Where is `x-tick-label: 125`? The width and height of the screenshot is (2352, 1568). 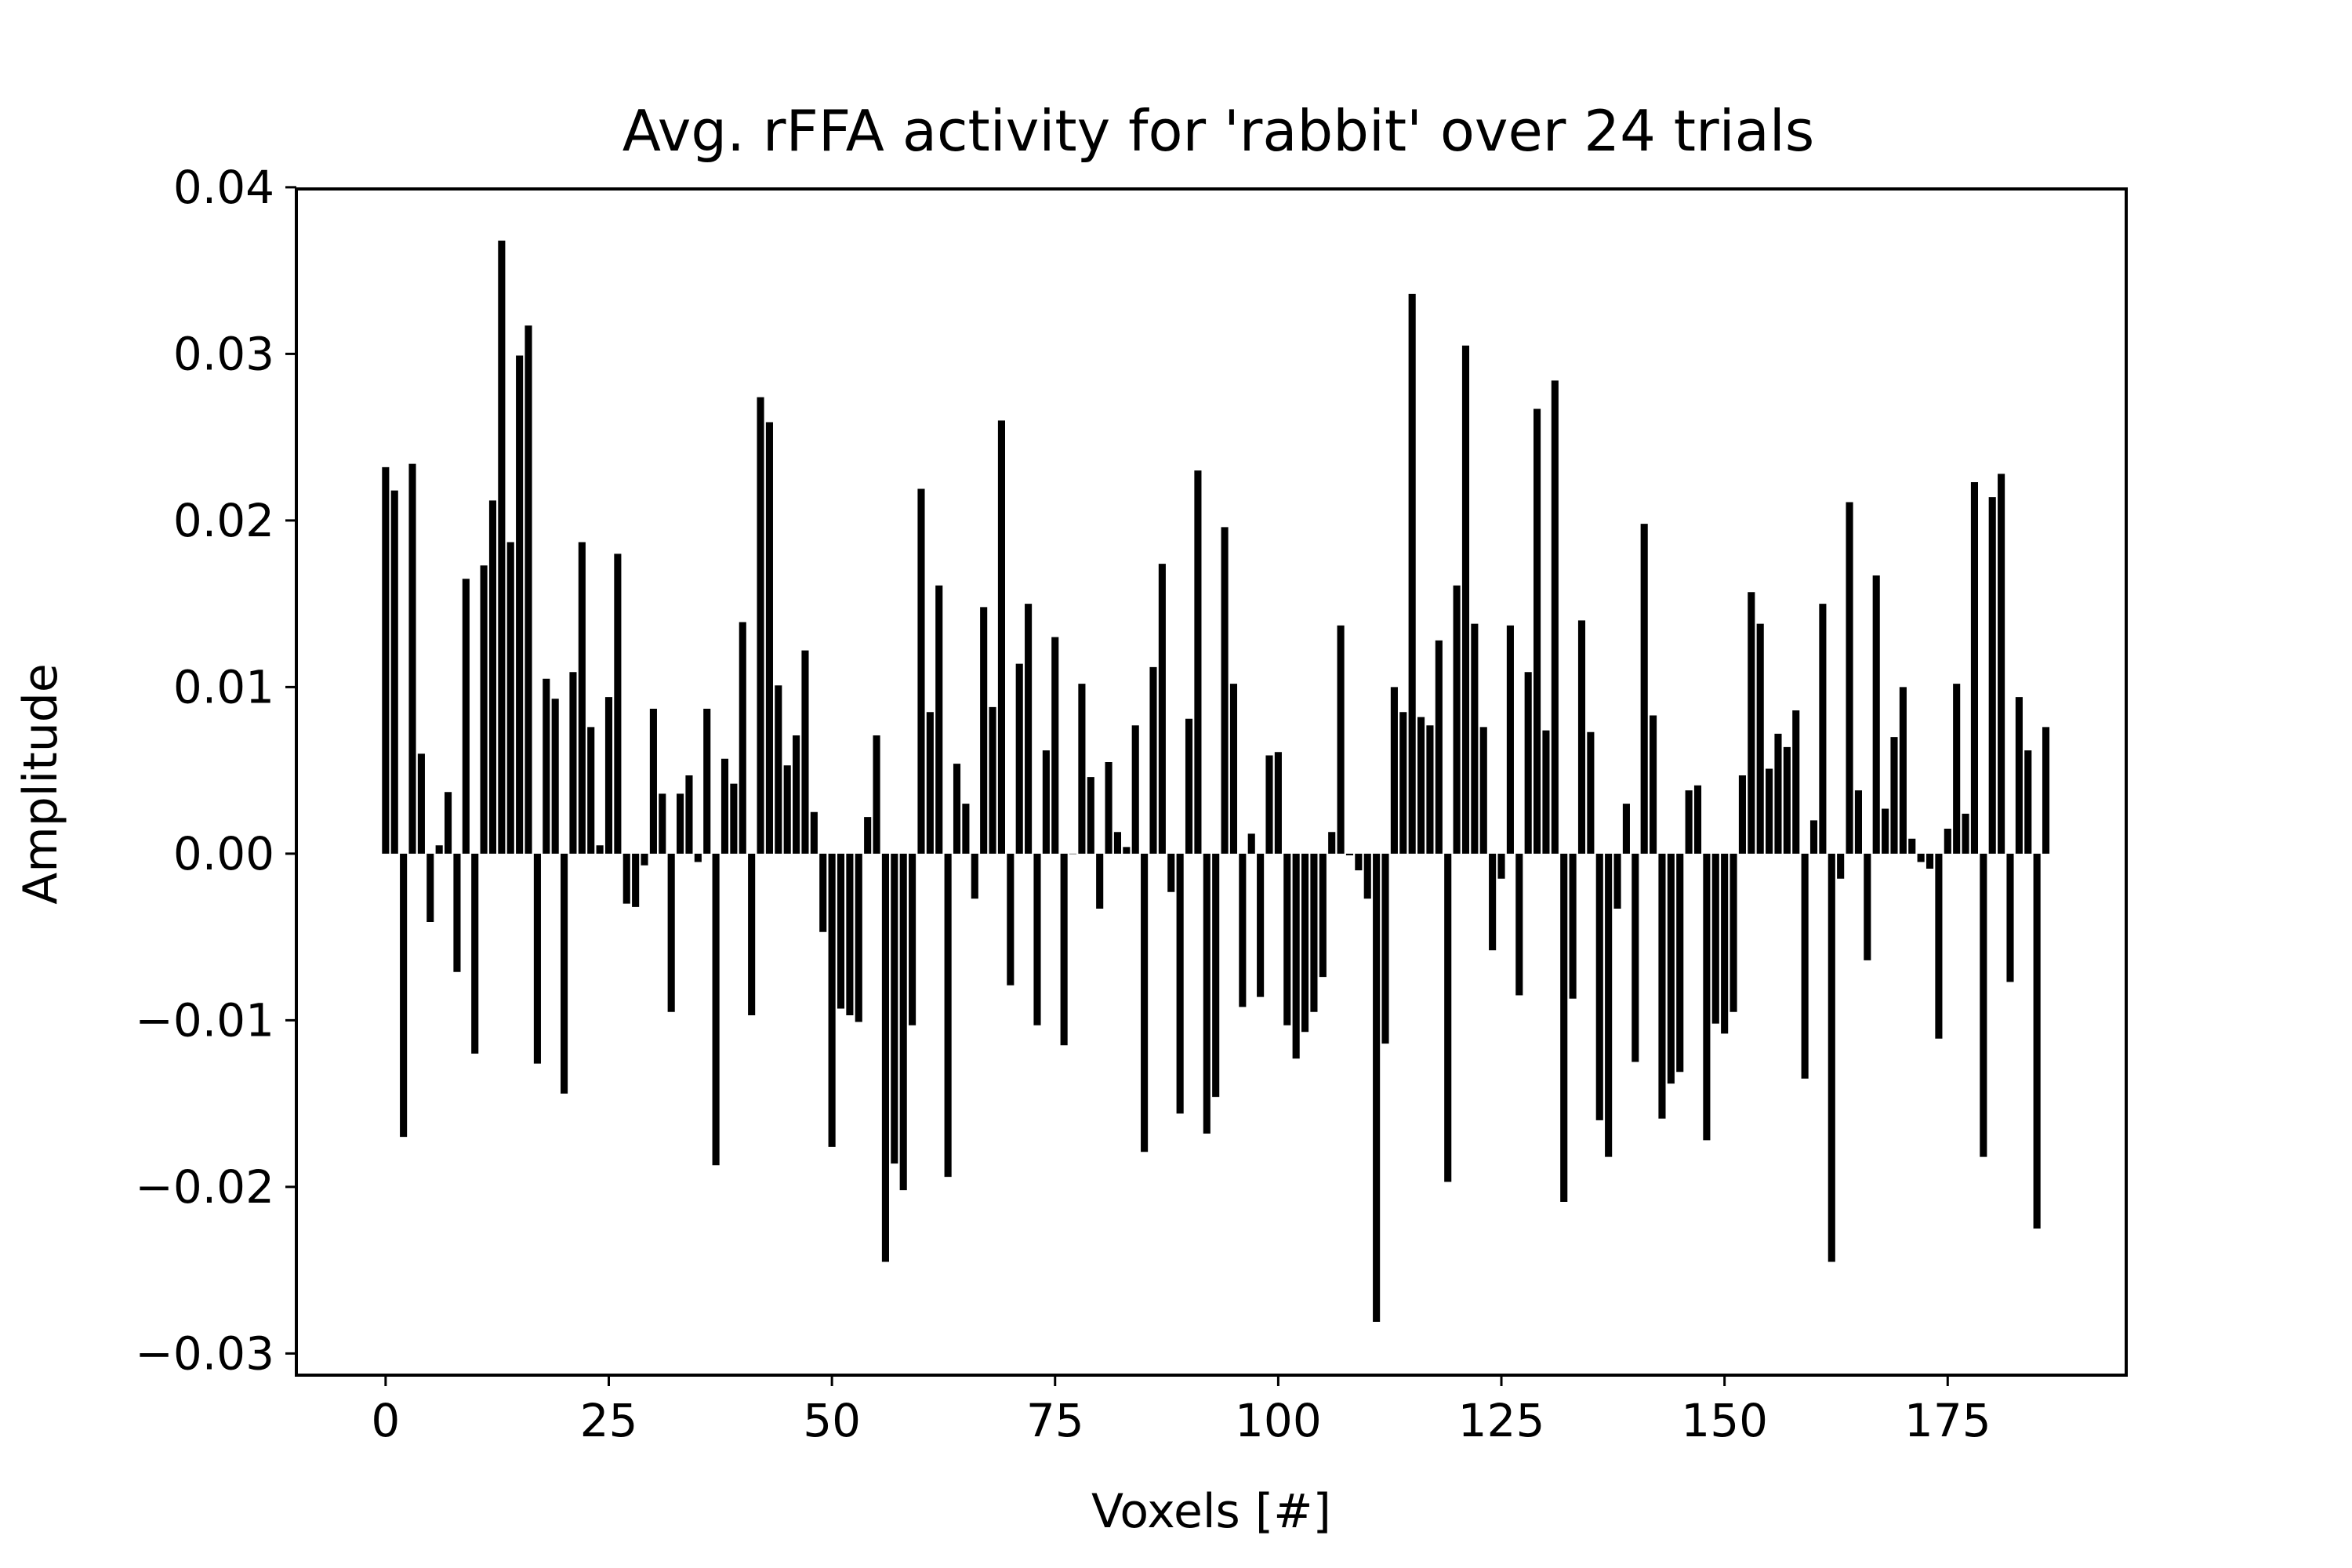 x-tick-label: 125 is located at coordinates (1501, 1420).